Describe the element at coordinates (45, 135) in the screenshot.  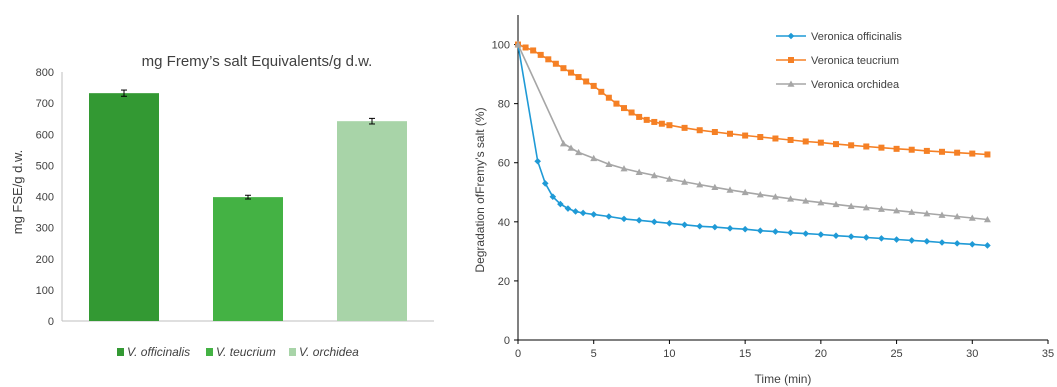
I see `bar-y-tick-label: 600` at that location.